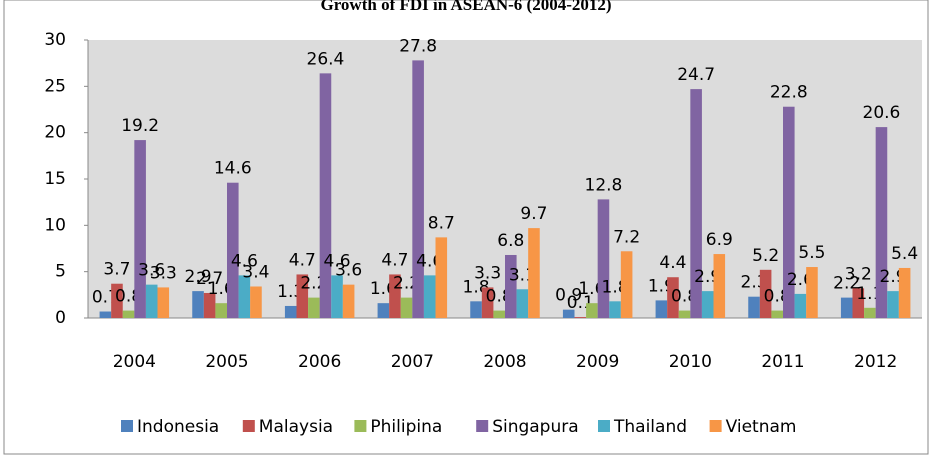  Describe the element at coordinates (55, 40) in the screenshot. I see `y-tick-label: 30` at that location.